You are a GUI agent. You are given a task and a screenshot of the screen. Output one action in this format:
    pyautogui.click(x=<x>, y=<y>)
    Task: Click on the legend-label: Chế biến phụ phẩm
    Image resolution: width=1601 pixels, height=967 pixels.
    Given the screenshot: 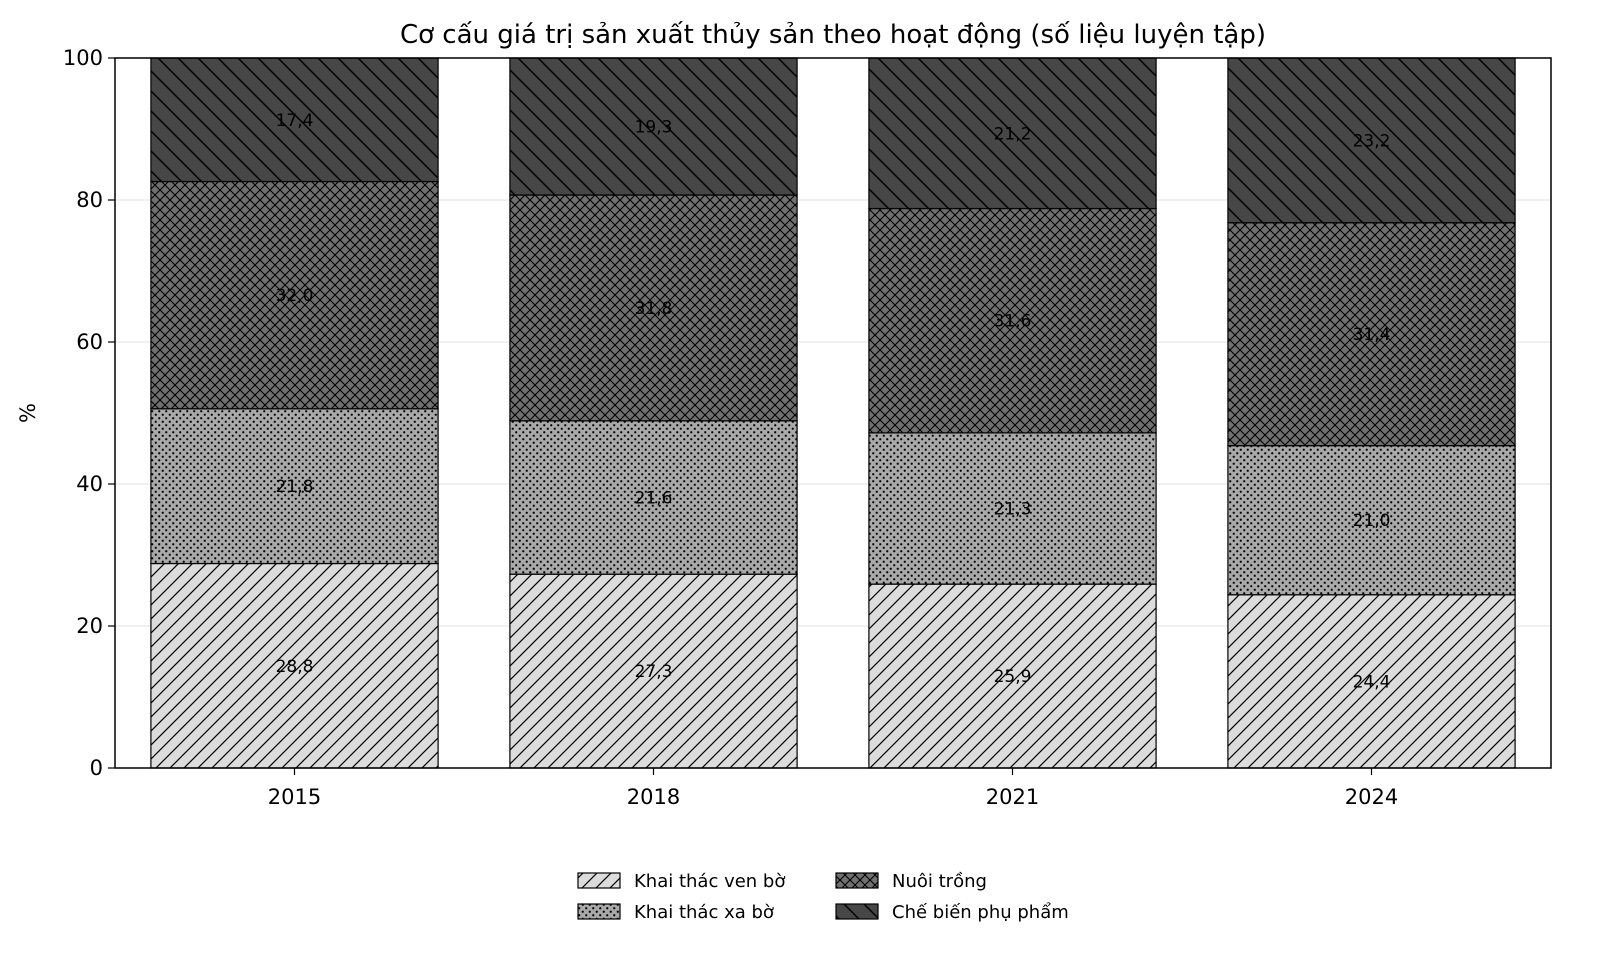 What is the action you would take?
    pyautogui.click(x=980, y=912)
    